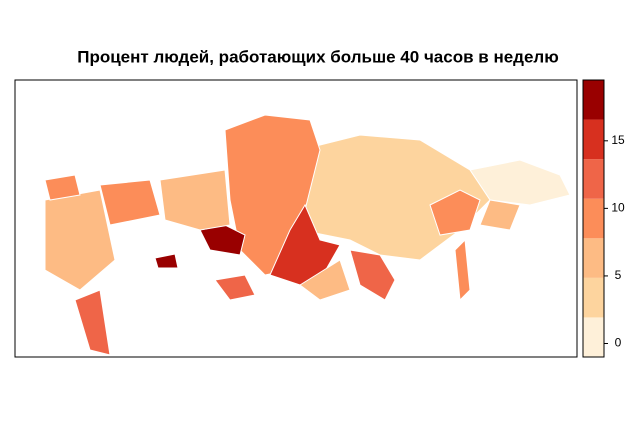 This screenshot has height=423, width=640. I want to click on colorbar-tick-label: 10, so click(618, 208).